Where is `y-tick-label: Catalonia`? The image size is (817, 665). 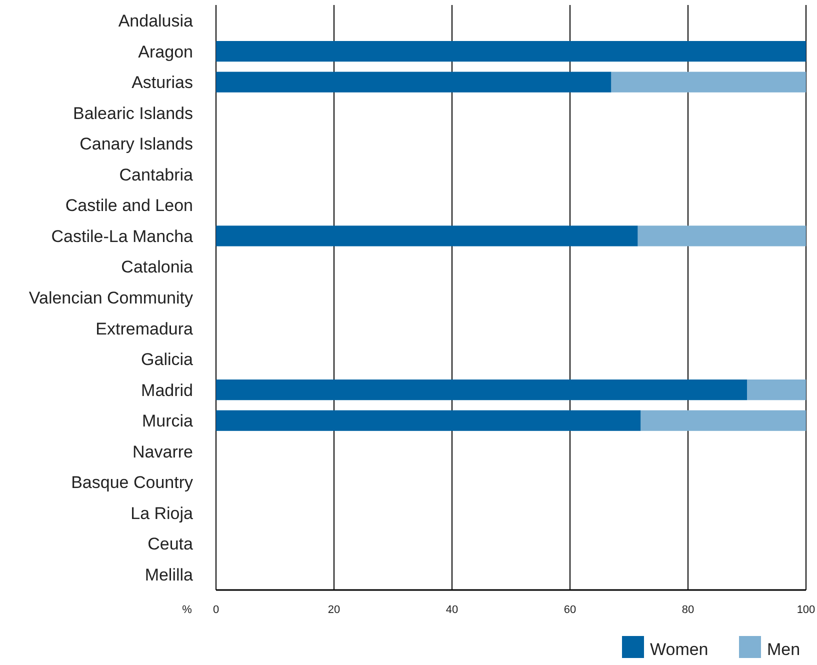 y-tick-label: Catalonia is located at coordinates (157, 267).